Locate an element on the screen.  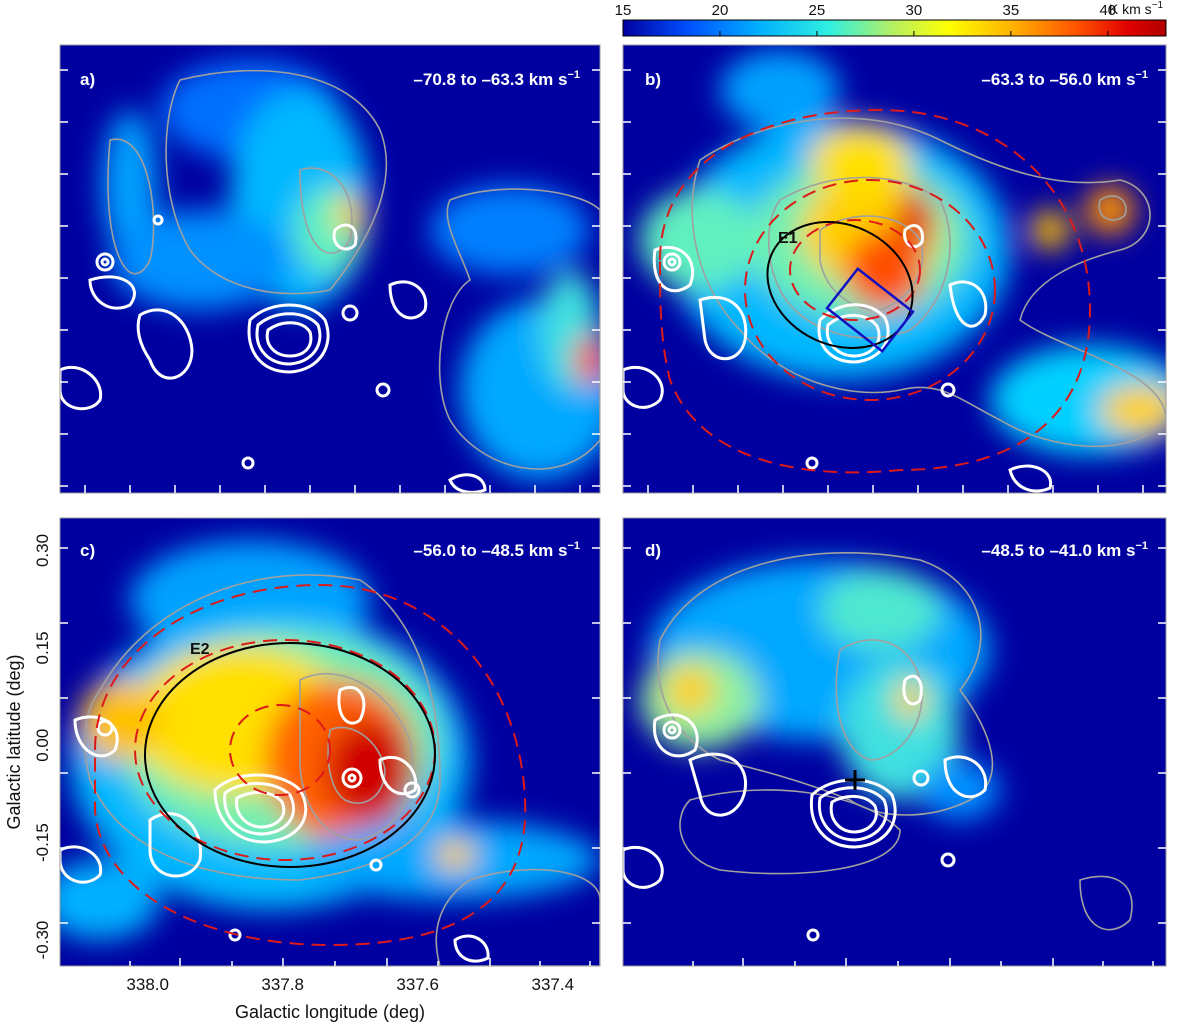
panel-c-label: c) is located at coordinates (87, 550).